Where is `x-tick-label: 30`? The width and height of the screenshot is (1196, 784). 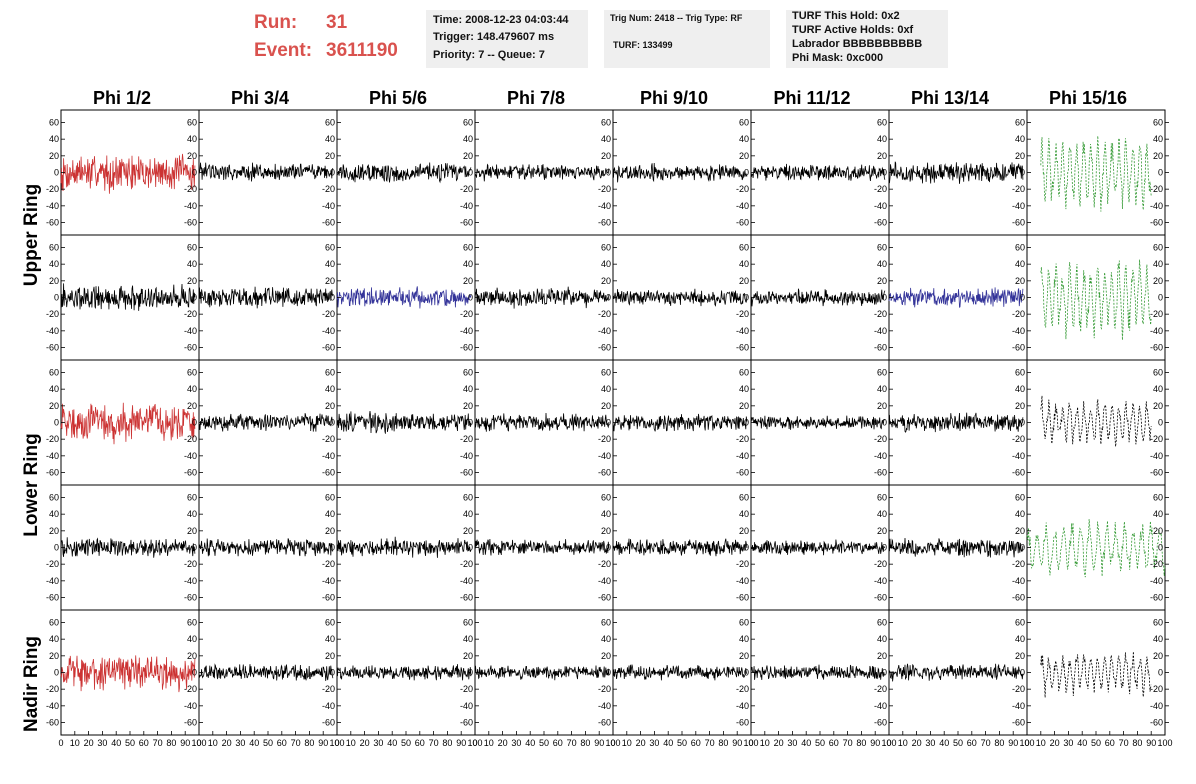
x-tick-label: 30 is located at coordinates (378, 743).